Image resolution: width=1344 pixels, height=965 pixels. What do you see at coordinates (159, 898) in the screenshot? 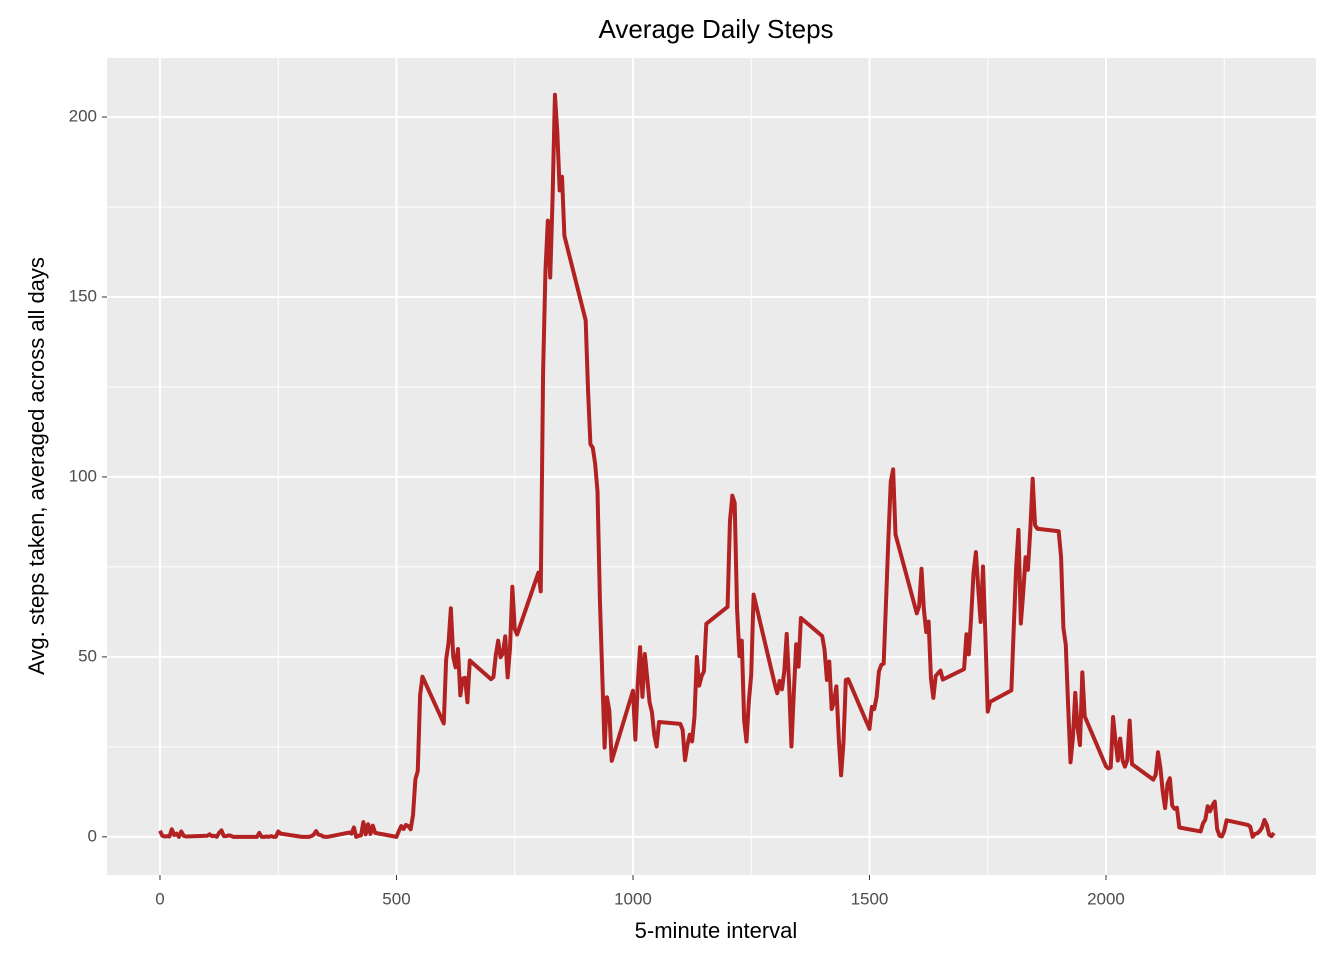
I see `x-tick-label: 0` at bounding box center [159, 898].